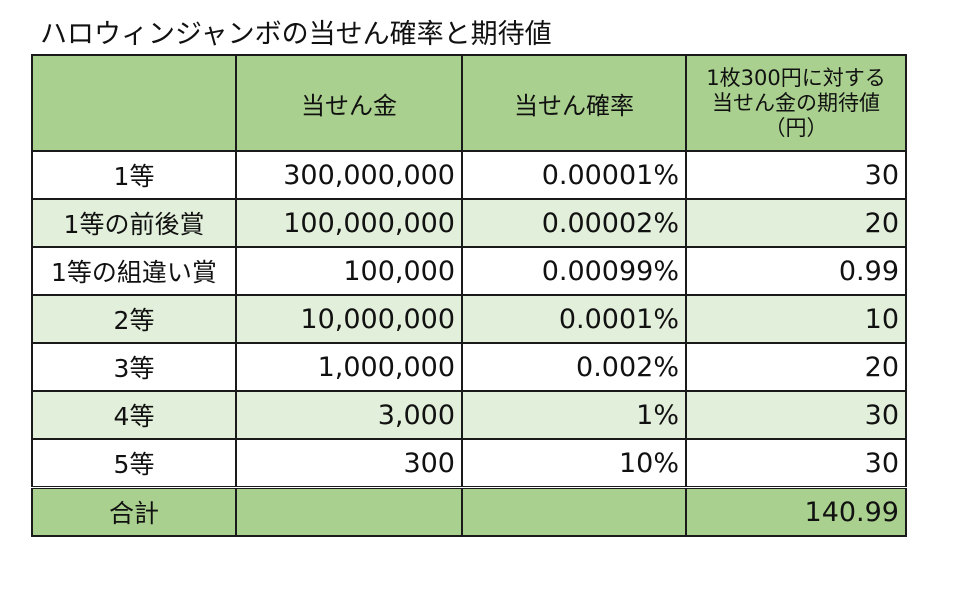 Image resolution: width=953 pixels, height=607 pixels. I want to click on header-probability: 当せん確率, so click(574, 103).